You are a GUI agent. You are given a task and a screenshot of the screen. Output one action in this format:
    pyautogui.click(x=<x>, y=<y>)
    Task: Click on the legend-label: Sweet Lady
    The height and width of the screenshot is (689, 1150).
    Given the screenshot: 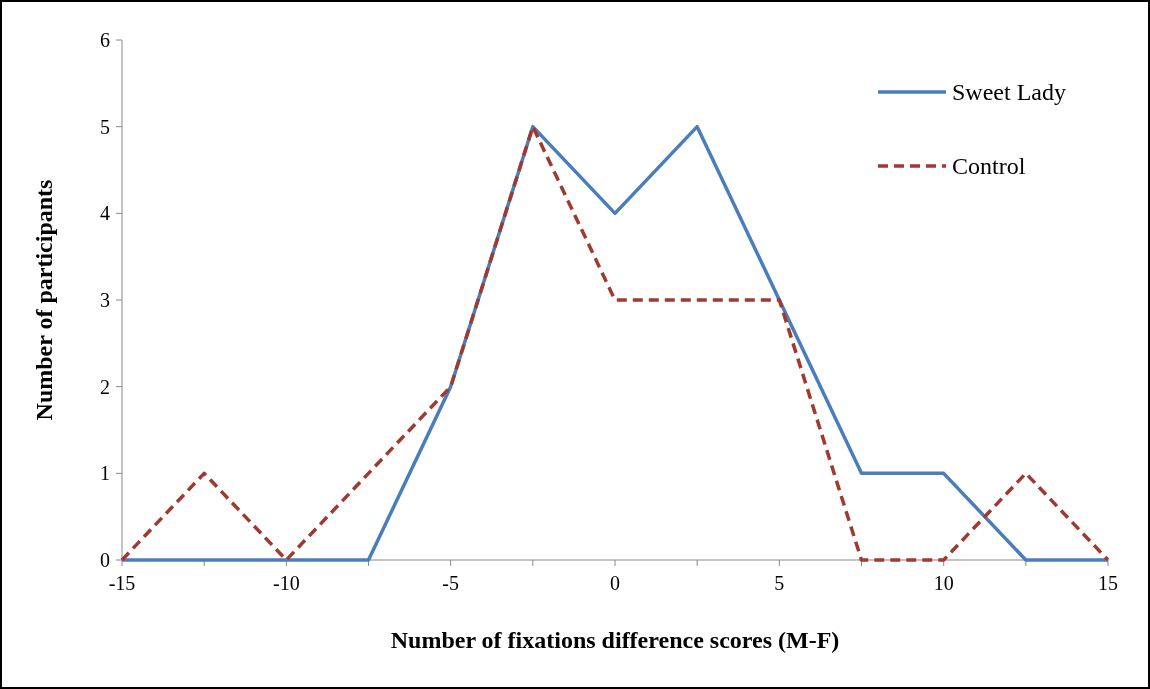 What is the action you would take?
    pyautogui.click(x=1009, y=92)
    